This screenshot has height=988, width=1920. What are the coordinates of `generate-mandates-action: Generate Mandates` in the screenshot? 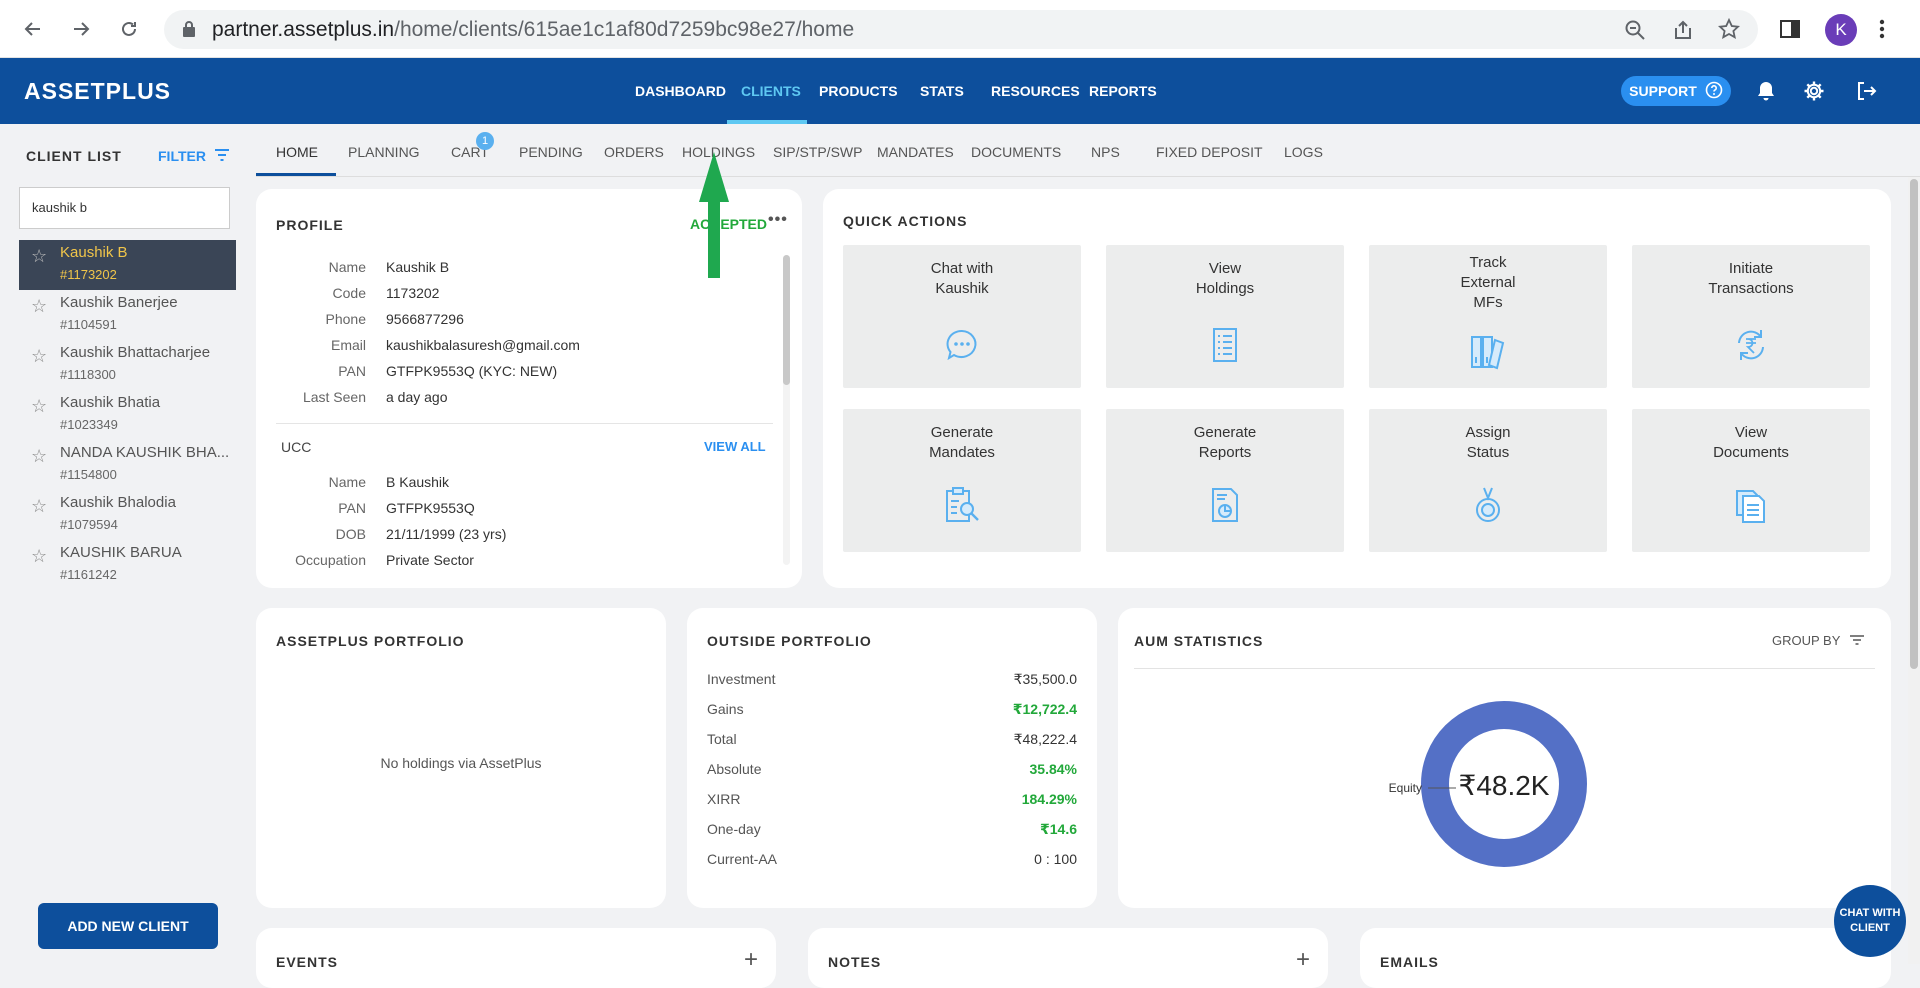 It's located at (962, 480).